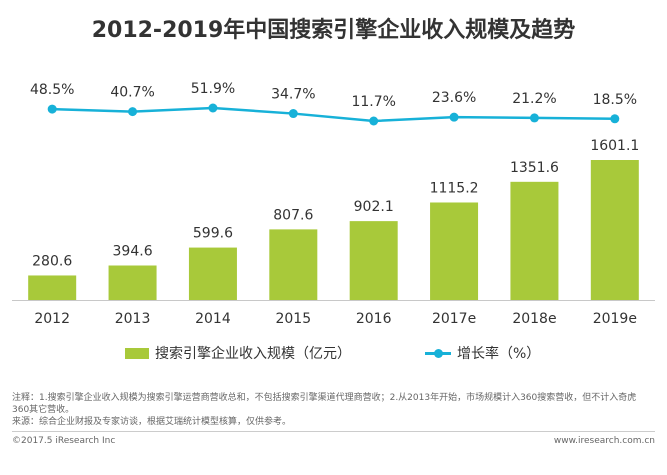 The image size is (667, 475). I want to click on bar-2013, so click(132, 282).